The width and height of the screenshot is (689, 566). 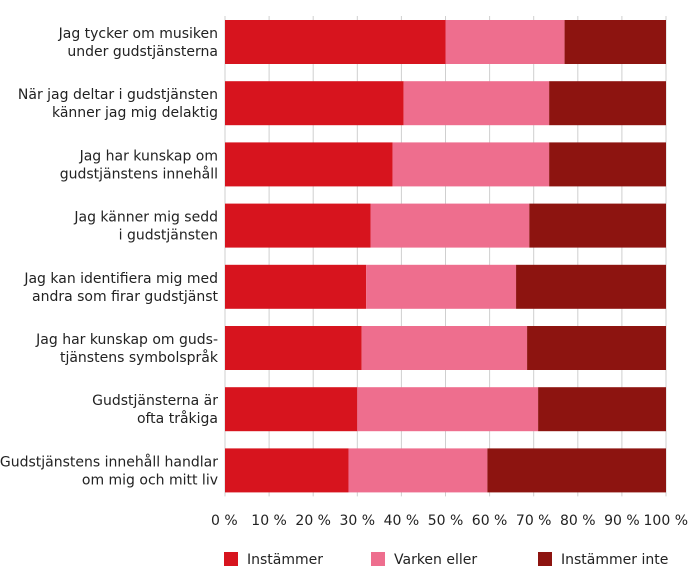 I want to click on x-tick-label: 60 %, so click(x=490, y=521).